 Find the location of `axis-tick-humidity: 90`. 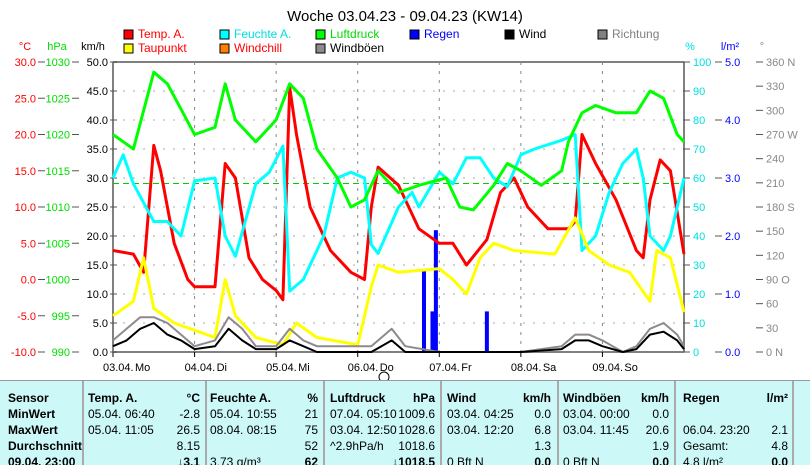

axis-tick-humidity: 90 is located at coordinates (699, 92).